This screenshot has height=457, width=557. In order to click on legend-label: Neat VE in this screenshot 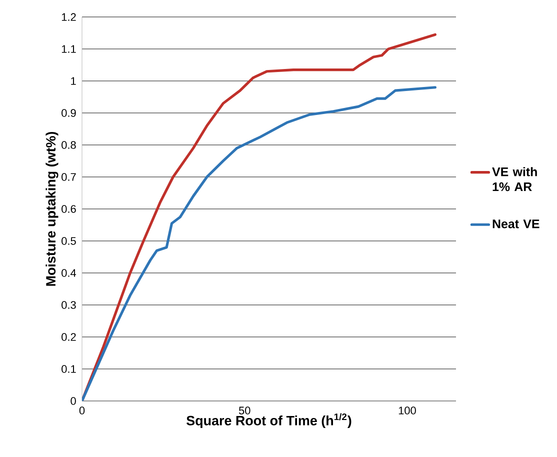, I will do `click(516, 224)`.